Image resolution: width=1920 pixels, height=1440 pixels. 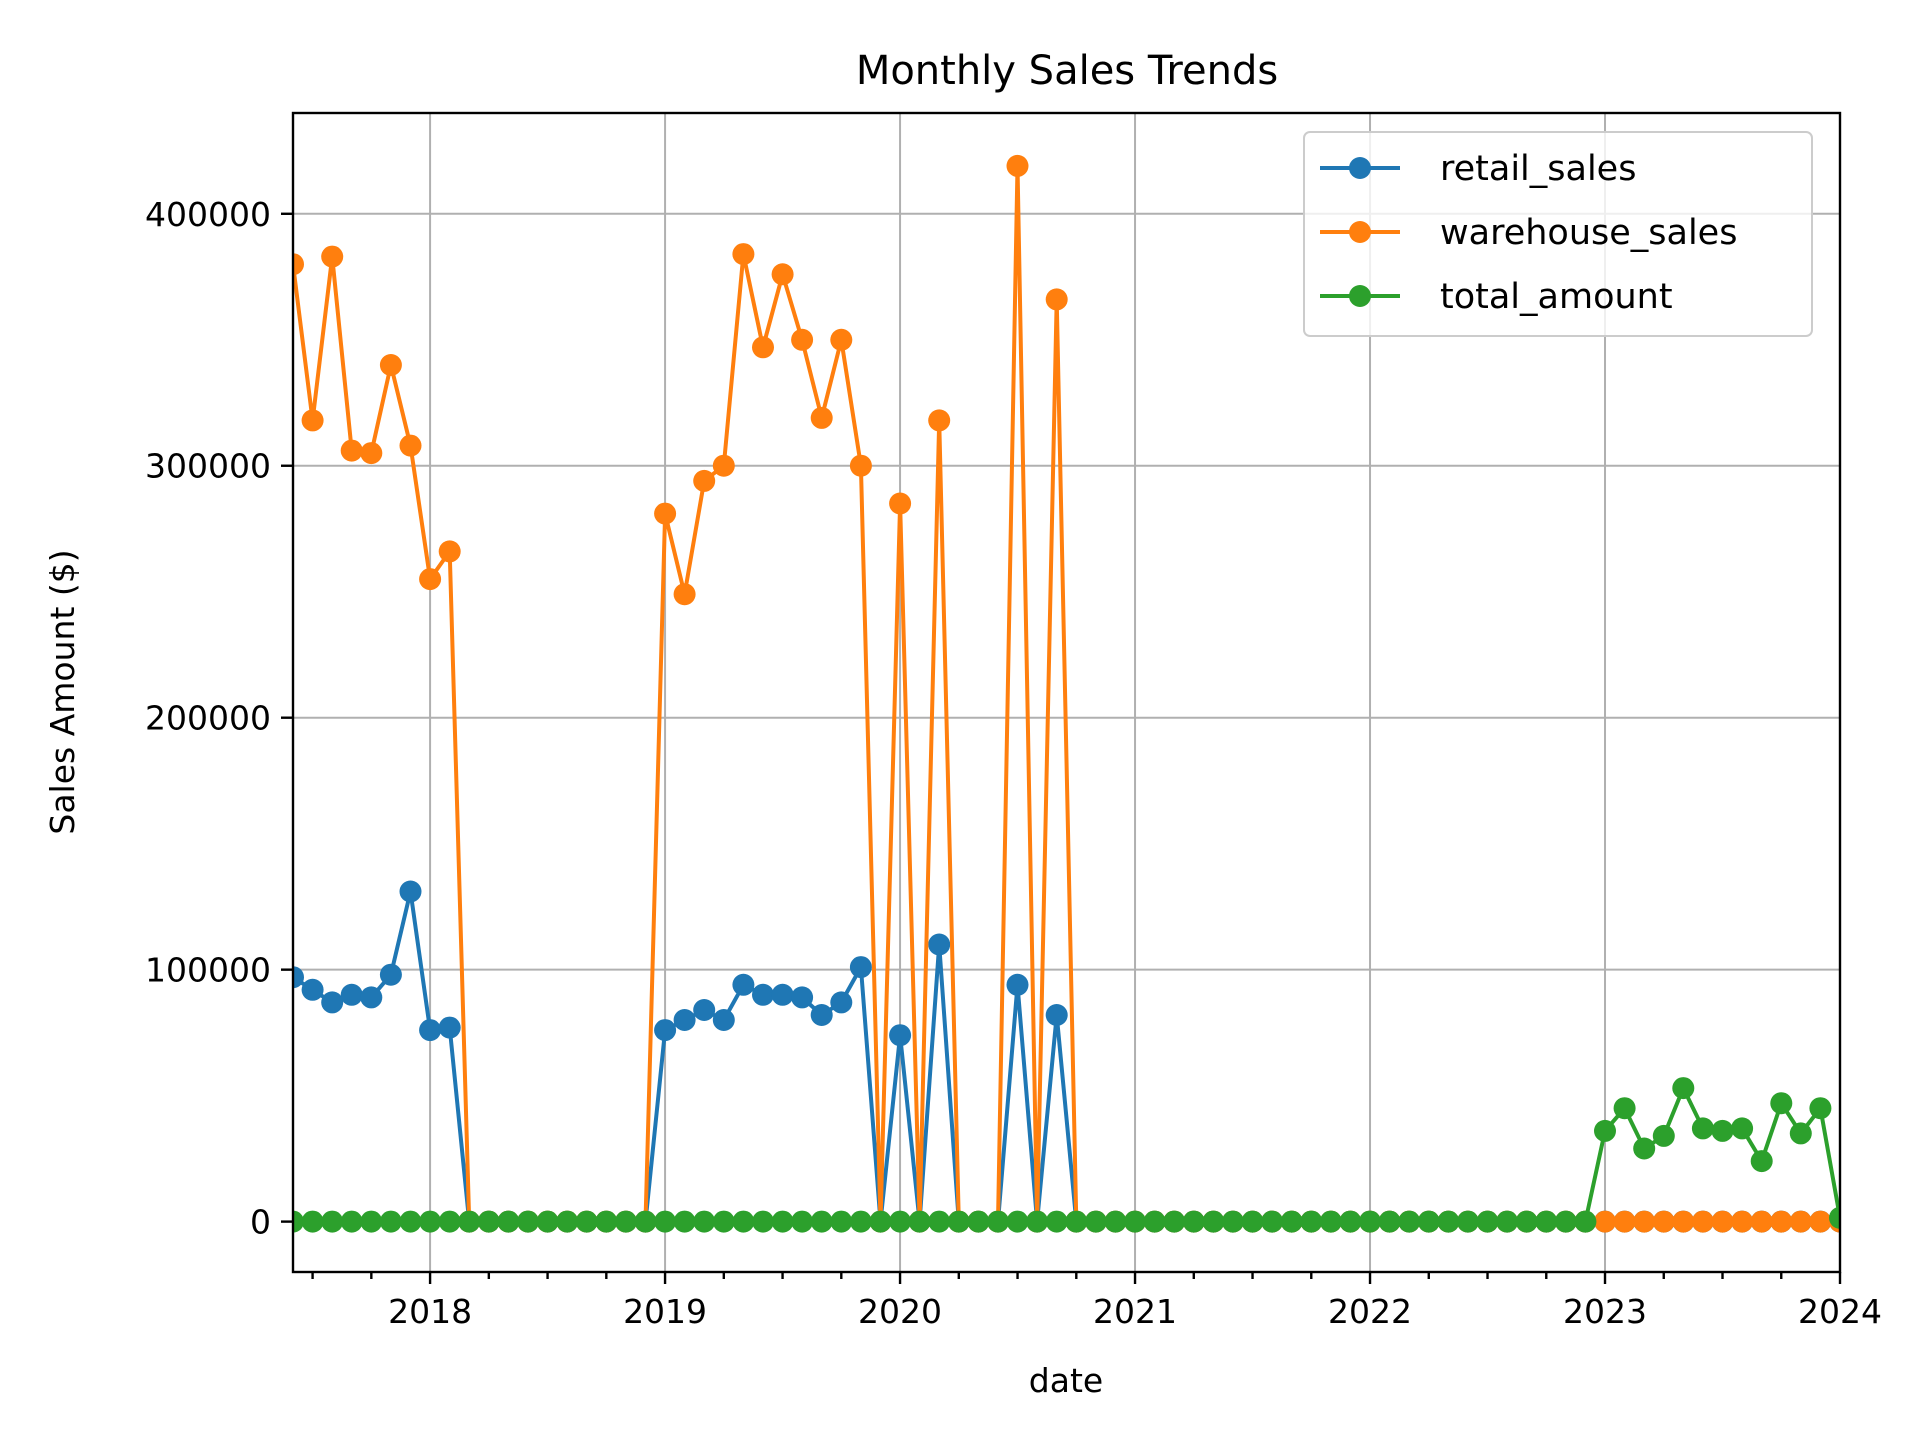 What do you see at coordinates (1556, 297) in the screenshot?
I see `legend-label: total_amount` at bounding box center [1556, 297].